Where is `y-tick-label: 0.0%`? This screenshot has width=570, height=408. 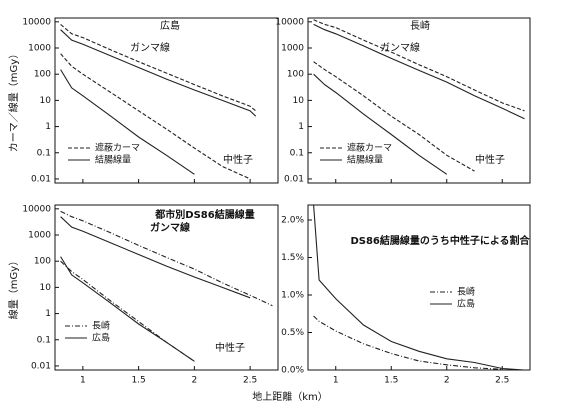 y-tick-label: 0.0% is located at coordinates (292, 371).